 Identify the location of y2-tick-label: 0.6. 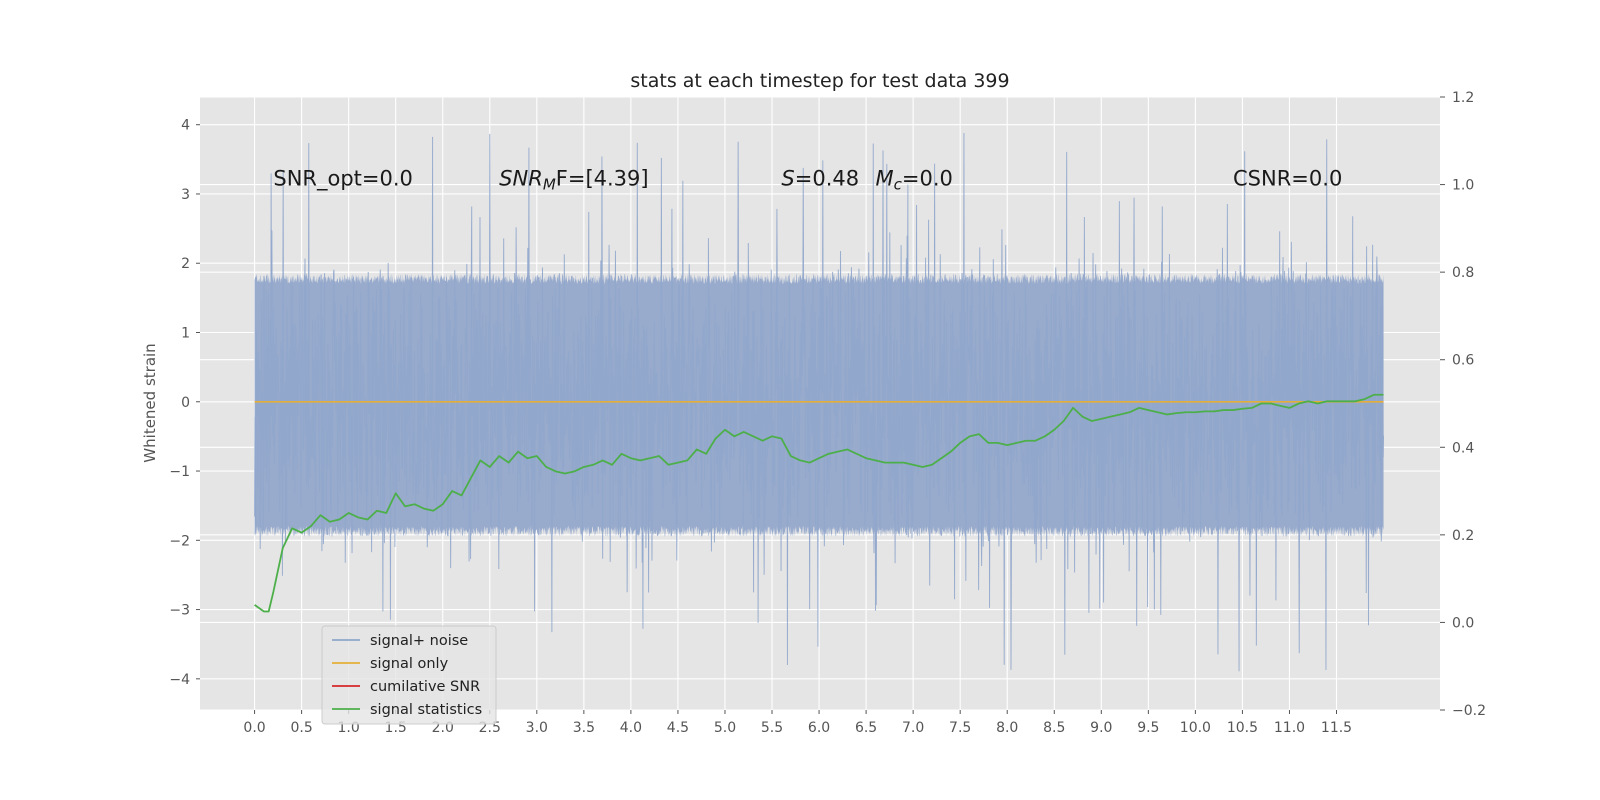
(1463, 361).